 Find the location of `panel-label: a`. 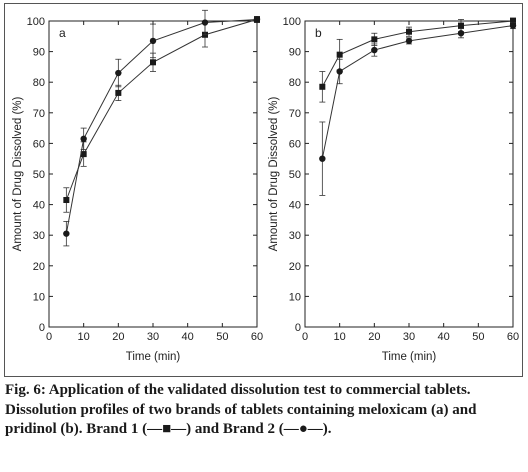

panel-label: a is located at coordinates (62, 33).